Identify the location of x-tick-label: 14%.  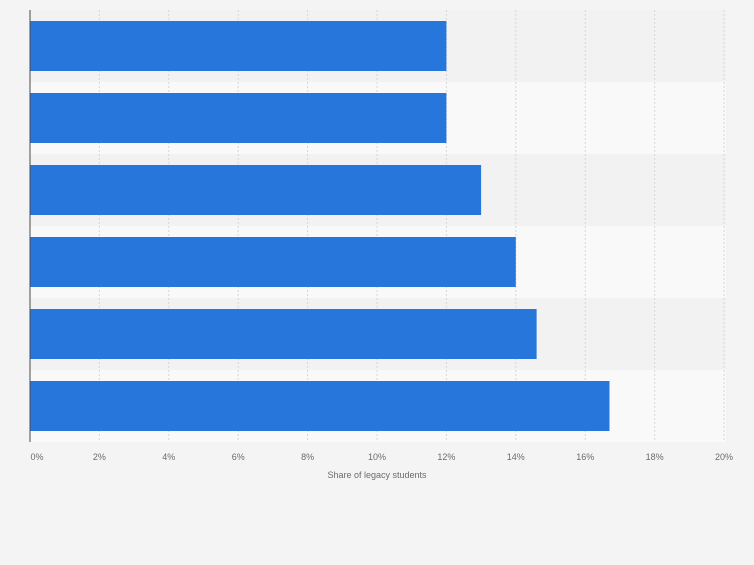
(516, 457).